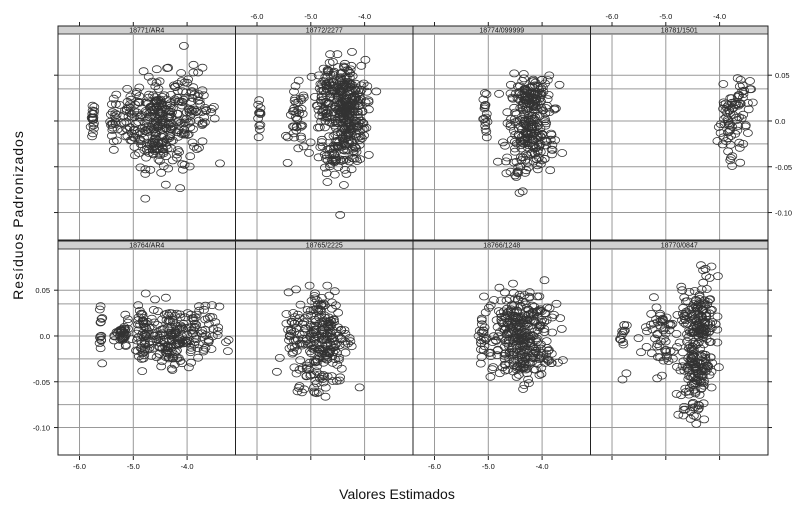  I want to click on points-group, so click(155, 122).